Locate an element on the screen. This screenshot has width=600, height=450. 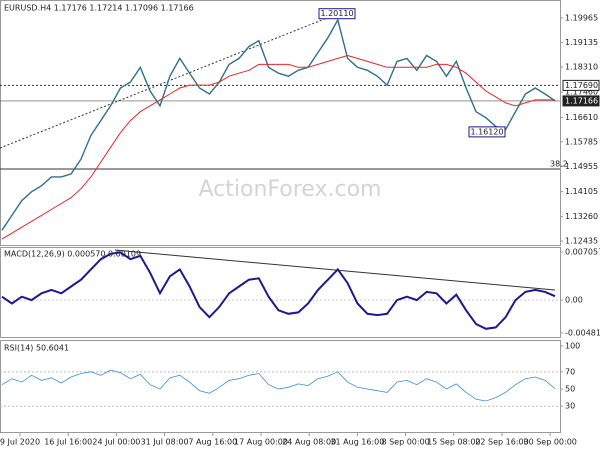
x-tick-label: 31 Aug 16:00 is located at coordinates (357, 442).